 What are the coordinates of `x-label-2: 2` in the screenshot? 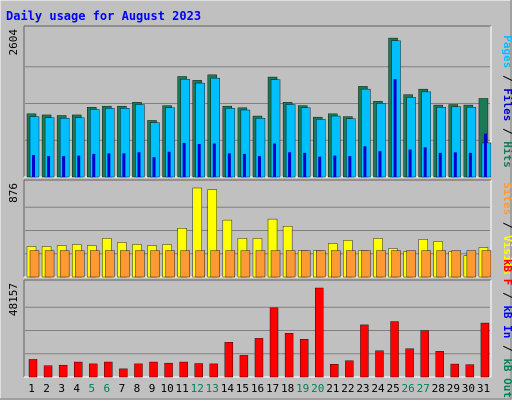 It's located at (46, 388).